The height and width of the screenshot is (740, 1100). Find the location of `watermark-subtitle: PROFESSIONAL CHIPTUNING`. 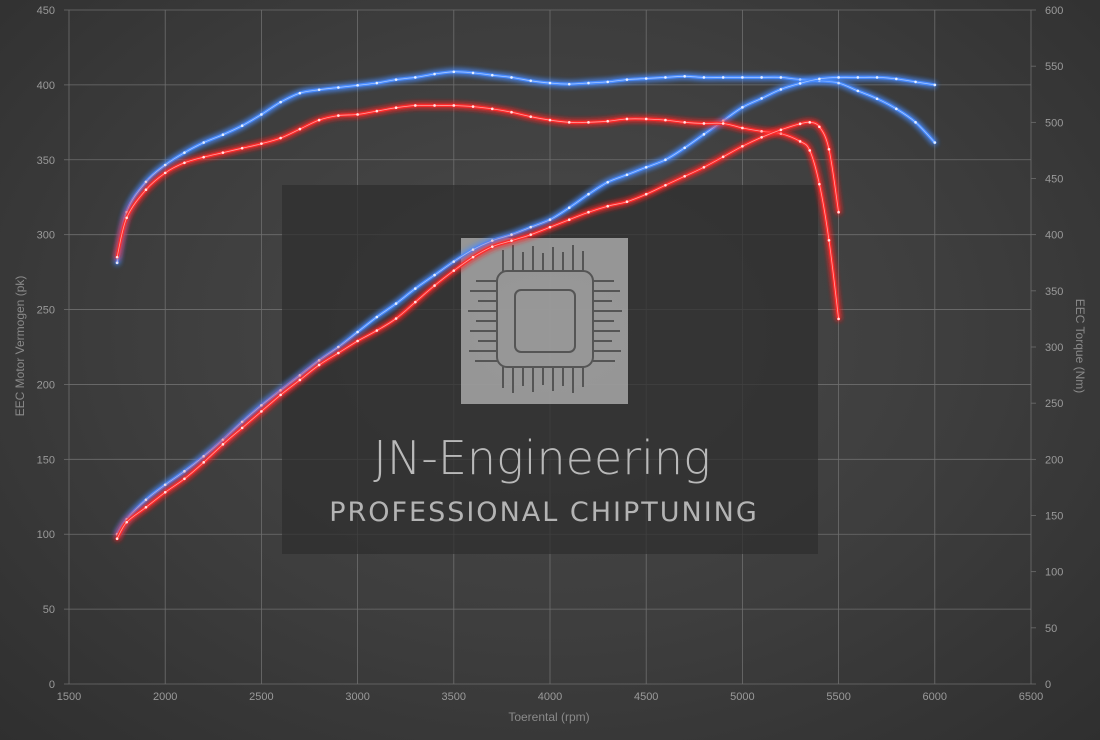

watermark-subtitle: PROFESSIONAL CHIPTUNING is located at coordinates (544, 512).